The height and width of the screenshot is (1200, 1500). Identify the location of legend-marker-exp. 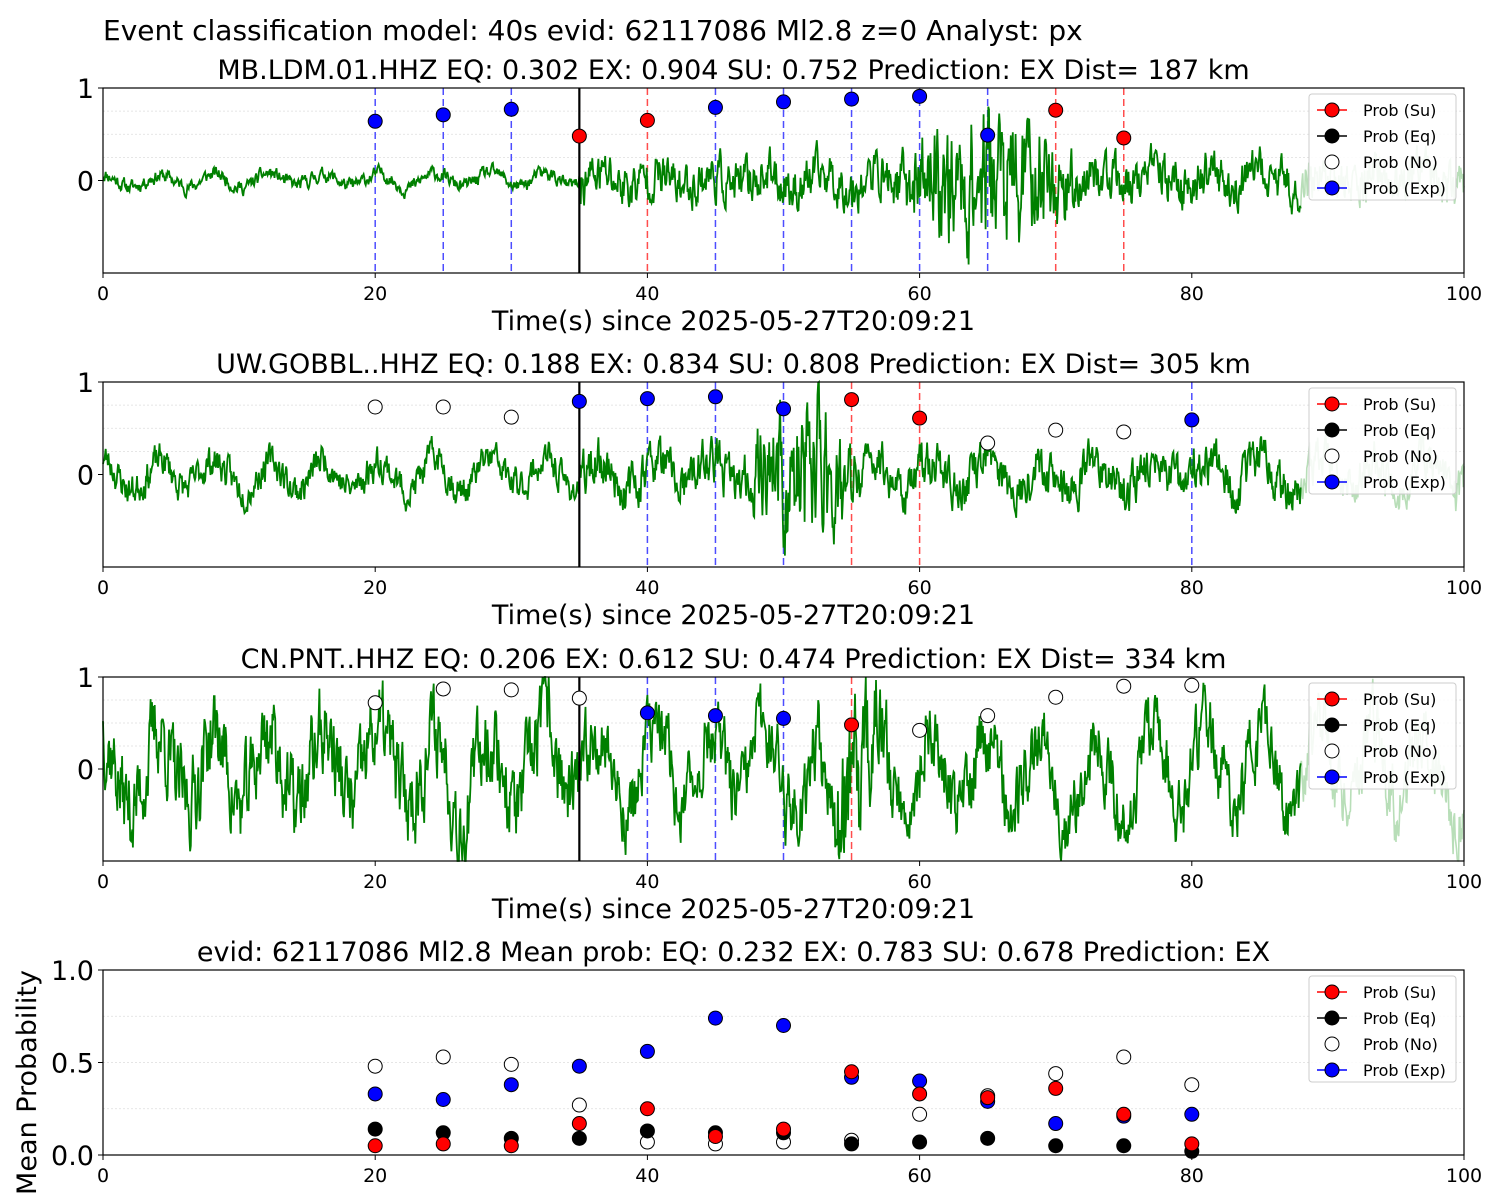
(1332, 777).